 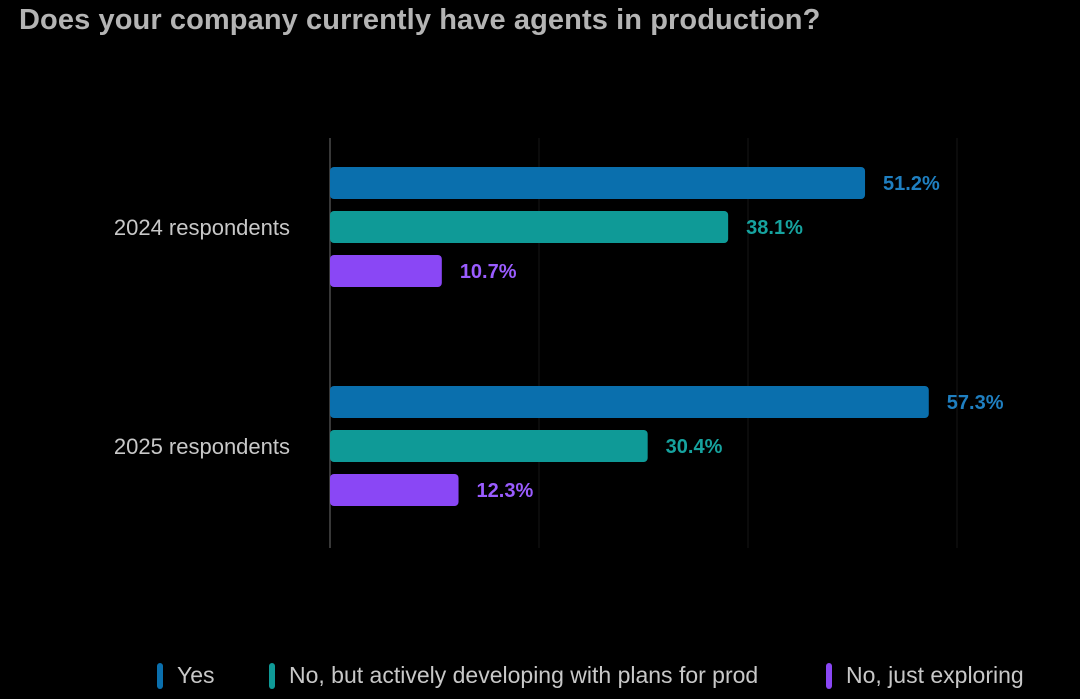 What do you see at coordinates (196, 675) in the screenshot?
I see `legend-label-yes: Yes` at bounding box center [196, 675].